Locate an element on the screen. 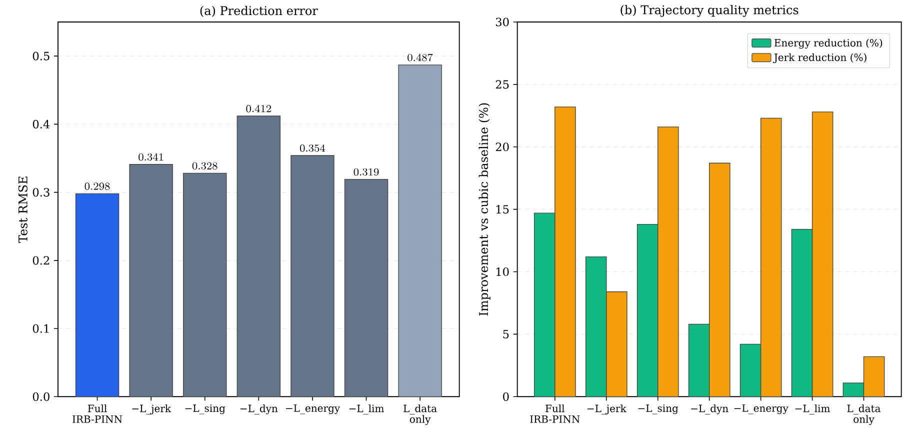 This screenshot has height=438, width=908. y-tick-label: 0.0 is located at coordinates (41, 396).